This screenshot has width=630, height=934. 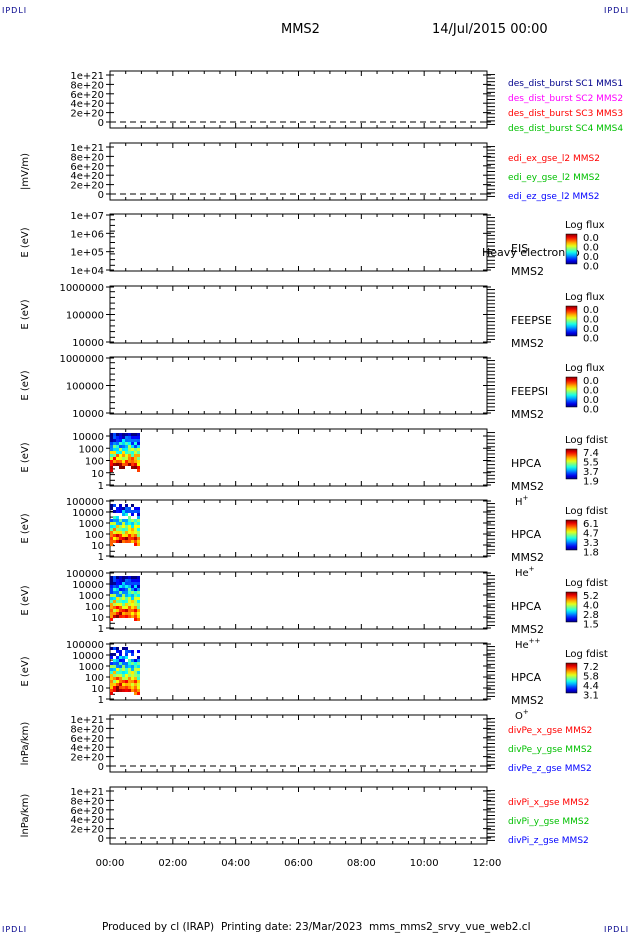 I want to click on y-tick-label: 1e+21, so click(x=87, y=148).